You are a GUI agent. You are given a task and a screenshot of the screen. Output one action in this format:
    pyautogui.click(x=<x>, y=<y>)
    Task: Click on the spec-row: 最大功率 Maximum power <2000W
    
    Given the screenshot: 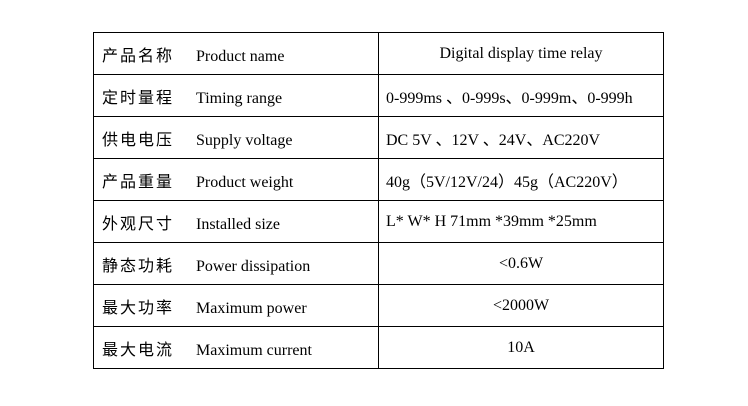 What is the action you would take?
    pyautogui.click(x=378, y=305)
    